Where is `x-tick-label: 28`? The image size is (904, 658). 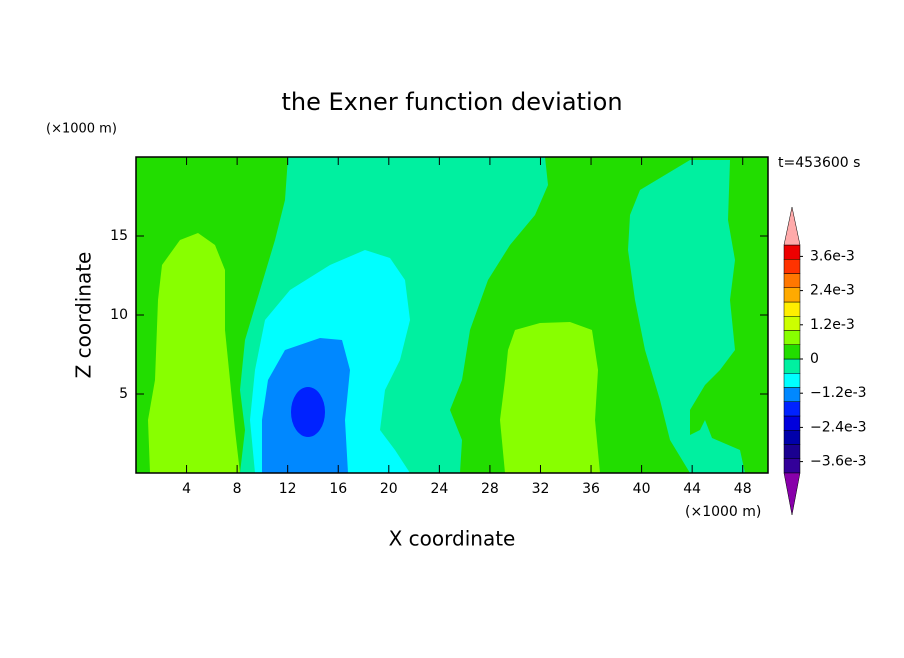
x-tick-label: 28 is located at coordinates (490, 489).